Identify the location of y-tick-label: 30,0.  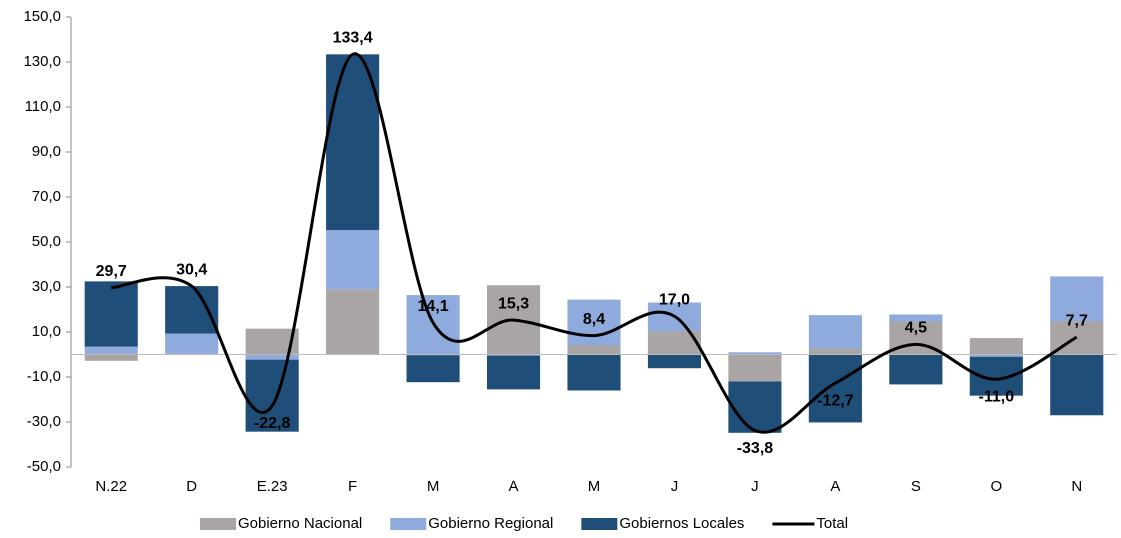
(46, 286).